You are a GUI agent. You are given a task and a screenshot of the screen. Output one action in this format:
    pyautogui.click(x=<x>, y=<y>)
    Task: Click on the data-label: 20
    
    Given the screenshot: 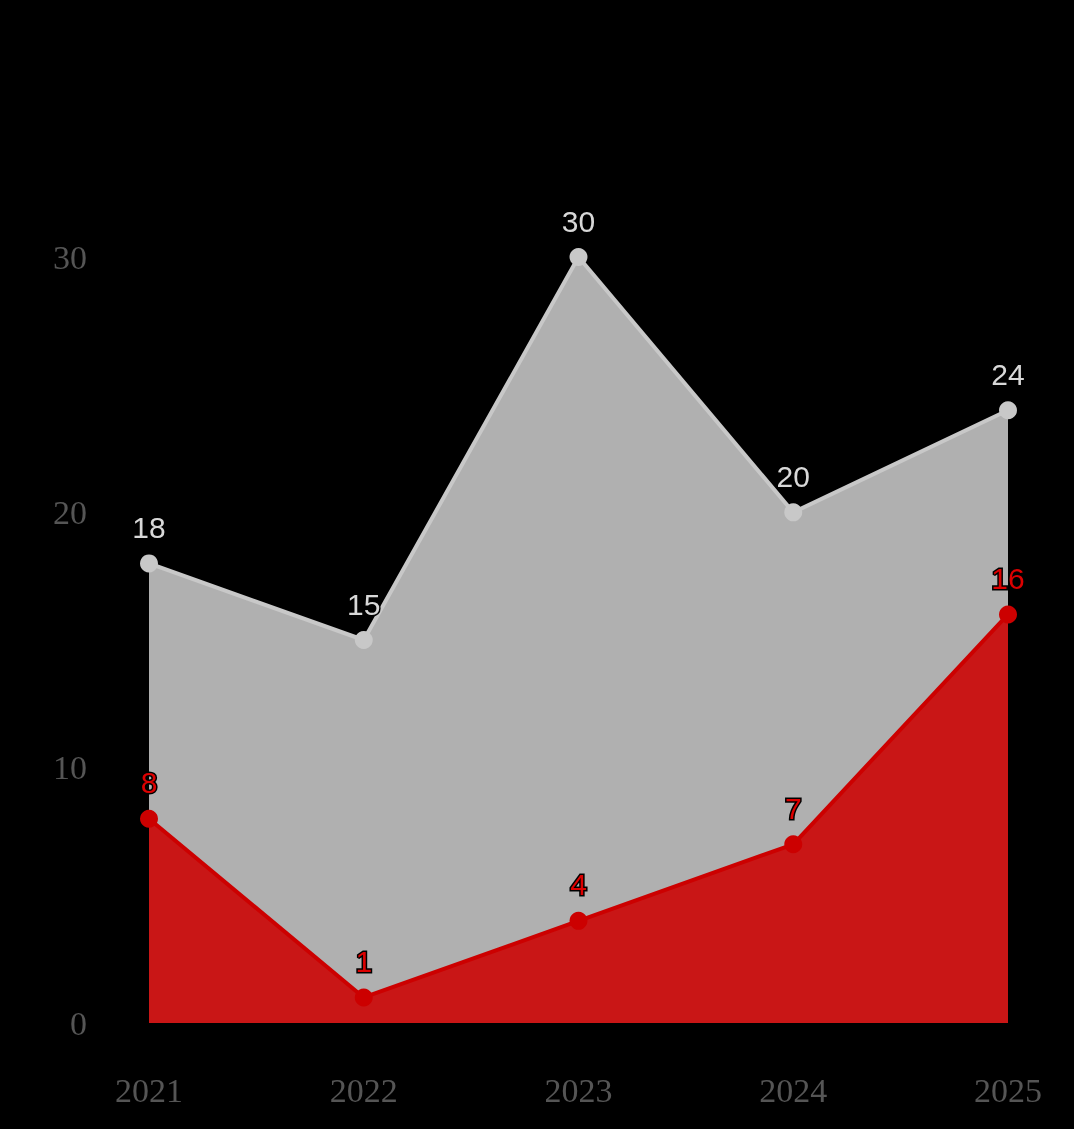 What is the action you would take?
    pyautogui.click(x=793, y=476)
    